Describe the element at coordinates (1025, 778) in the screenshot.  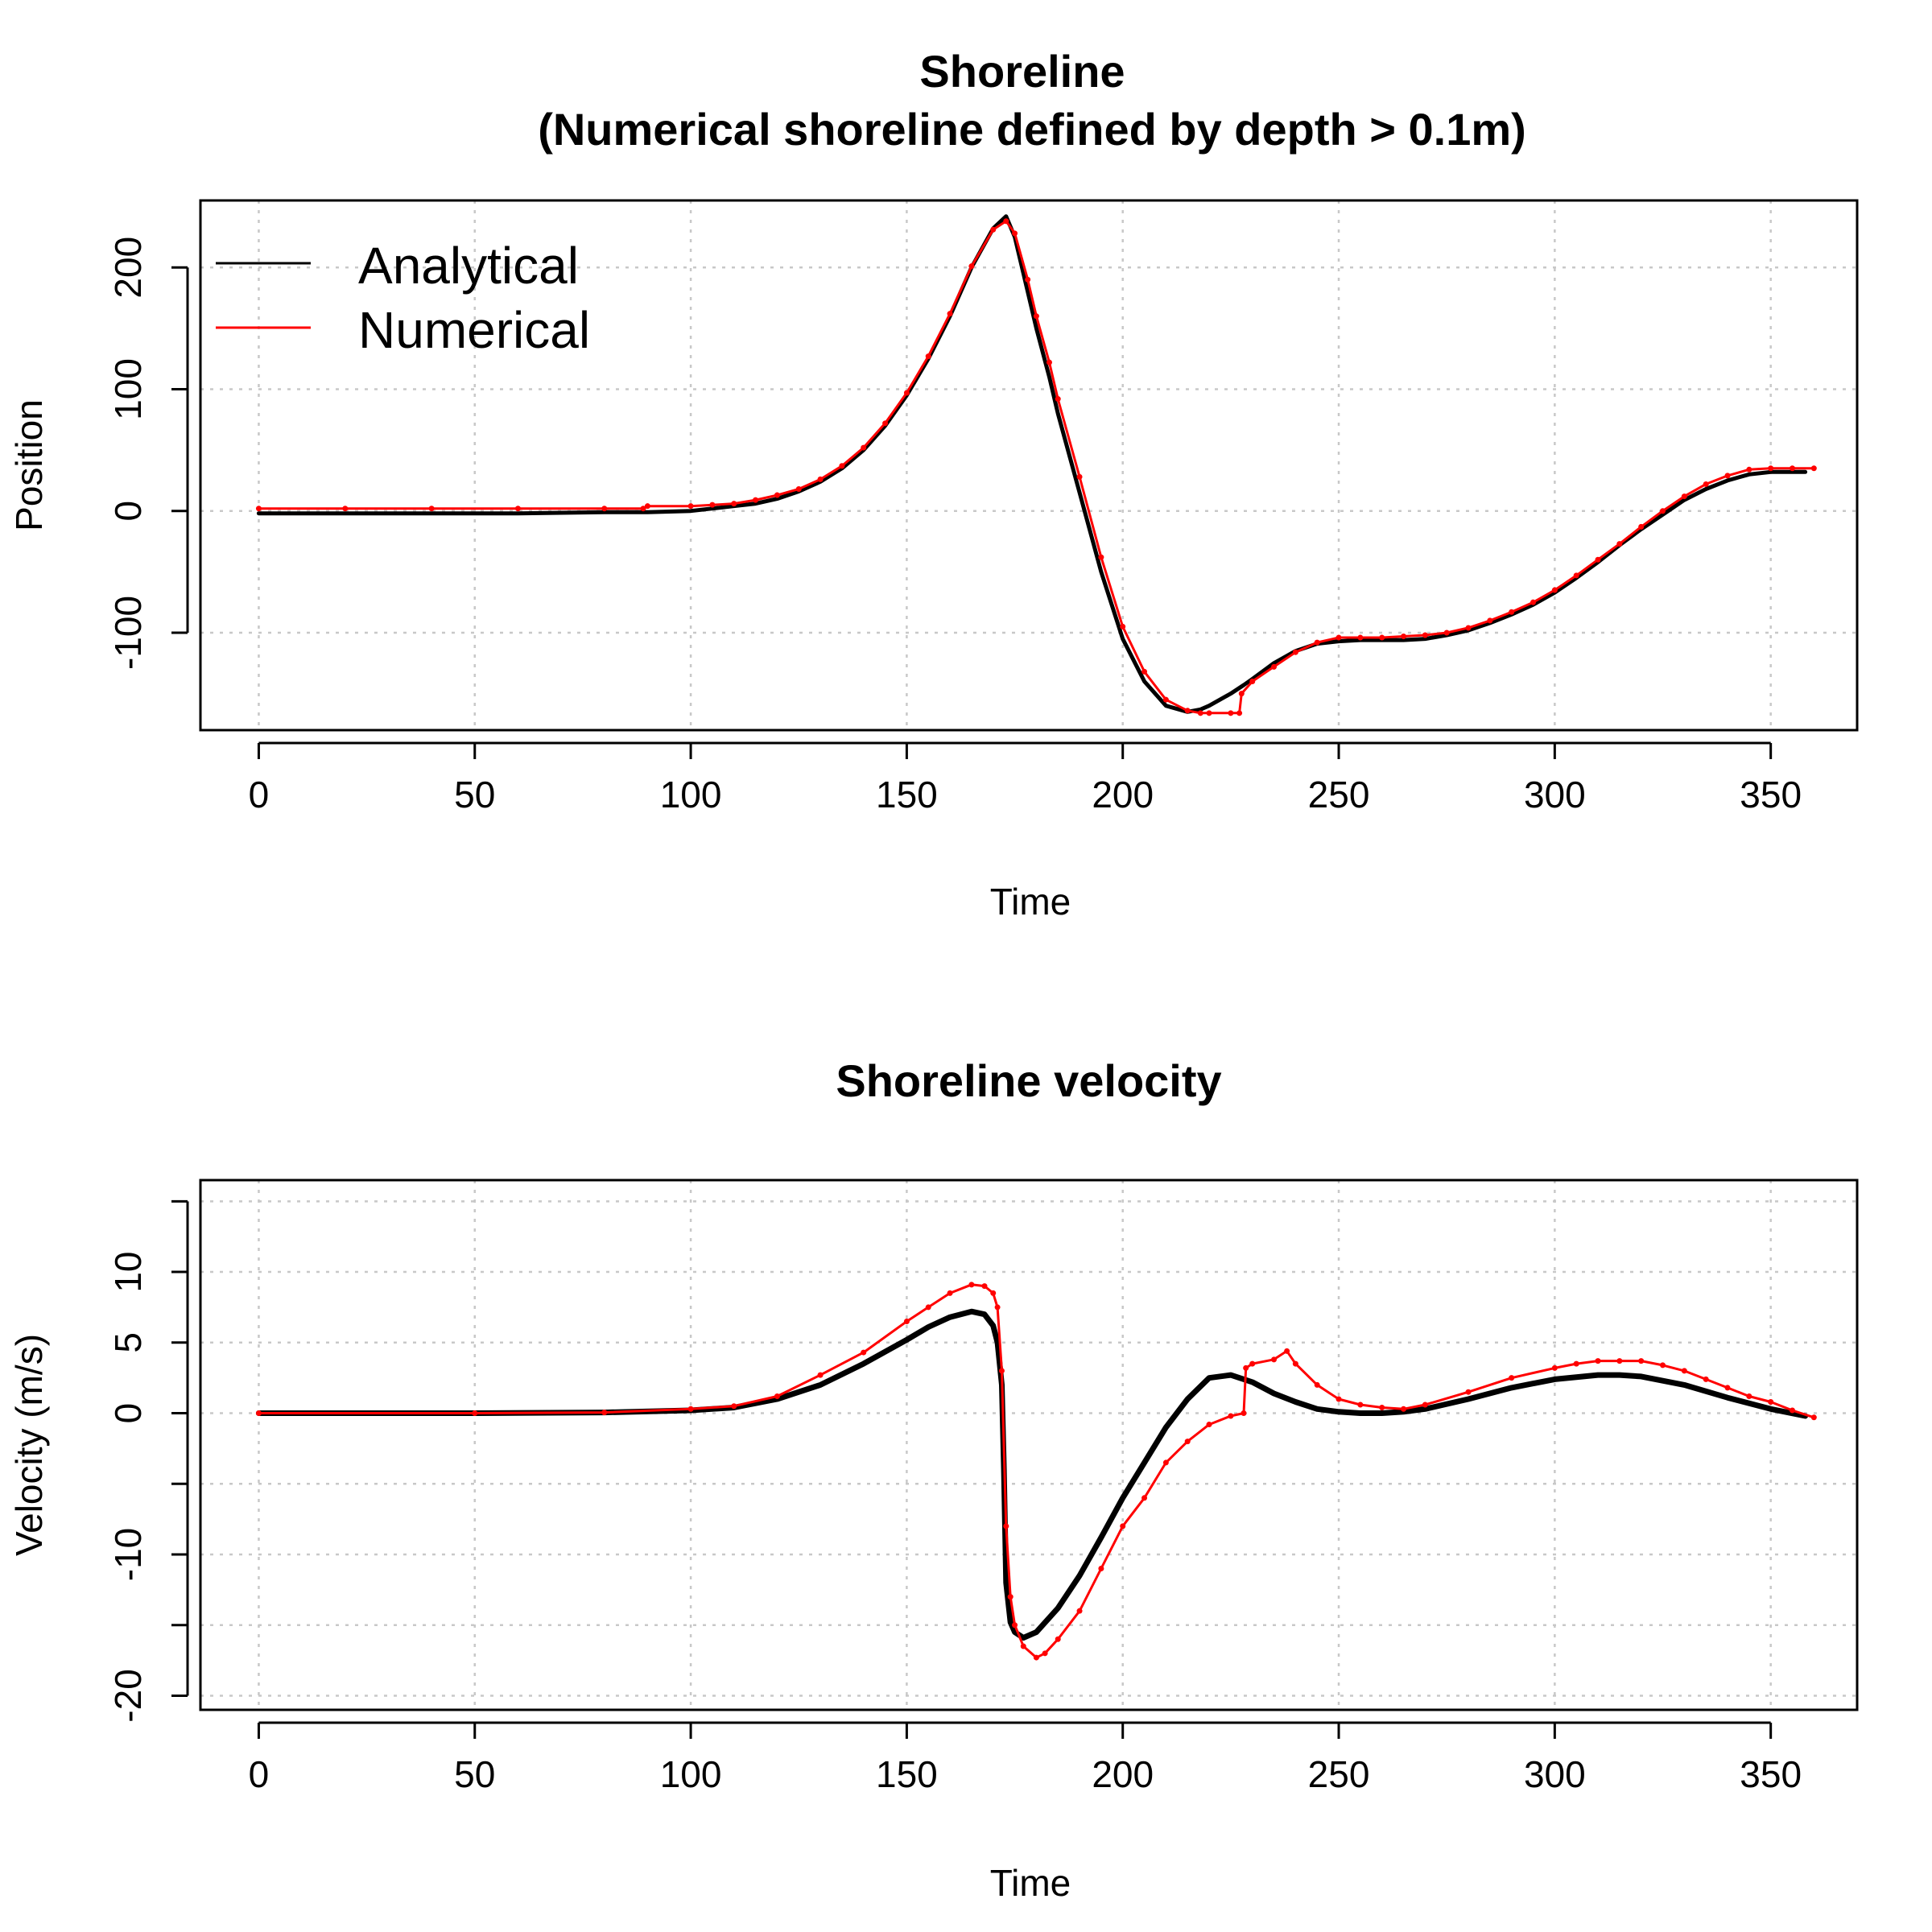
I see `position-x-axis: 0 50 100 150 200 250 300 350` at that location.